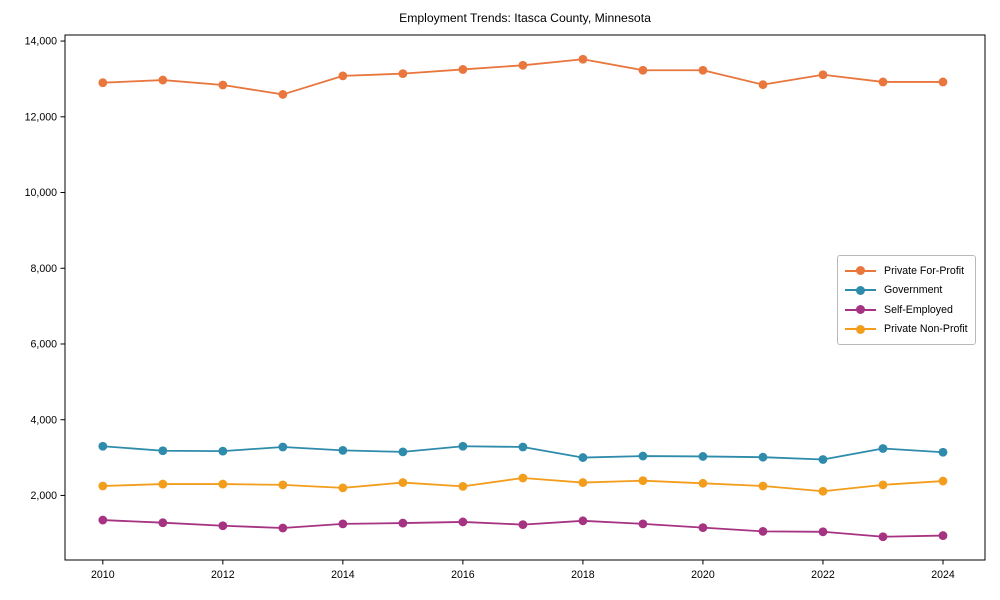  I want to click on x-tick-label: 2024, so click(943, 575).